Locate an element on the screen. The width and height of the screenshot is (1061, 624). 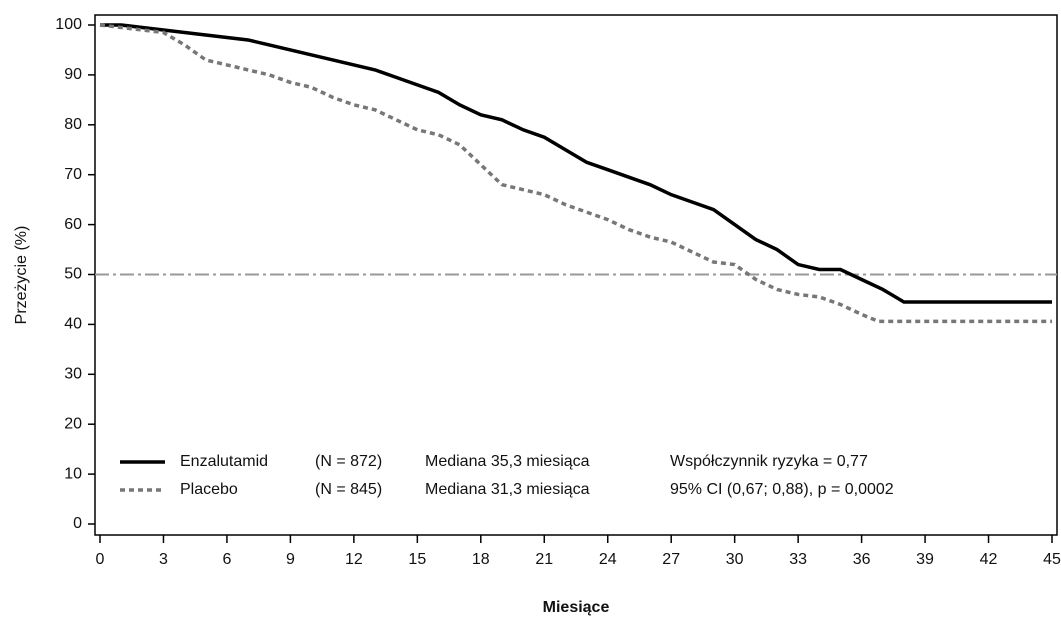
y-tick-label: 40 is located at coordinates (73, 324).